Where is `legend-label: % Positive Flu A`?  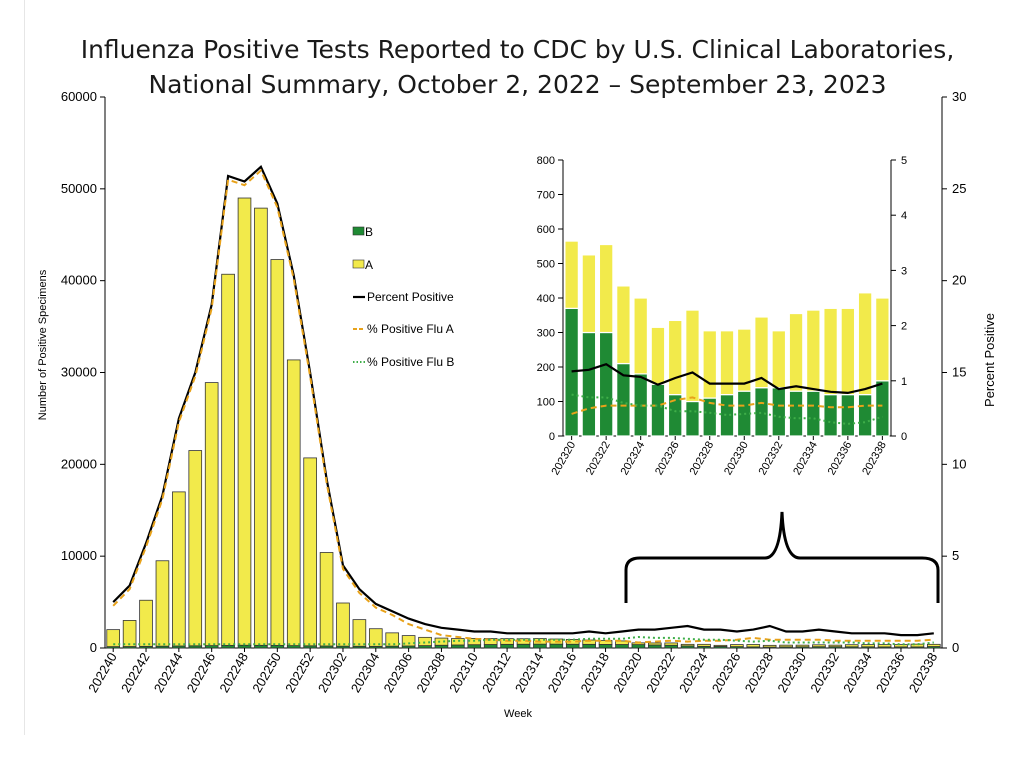 legend-label: % Positive Flu A is located at coordinates (410, 329).